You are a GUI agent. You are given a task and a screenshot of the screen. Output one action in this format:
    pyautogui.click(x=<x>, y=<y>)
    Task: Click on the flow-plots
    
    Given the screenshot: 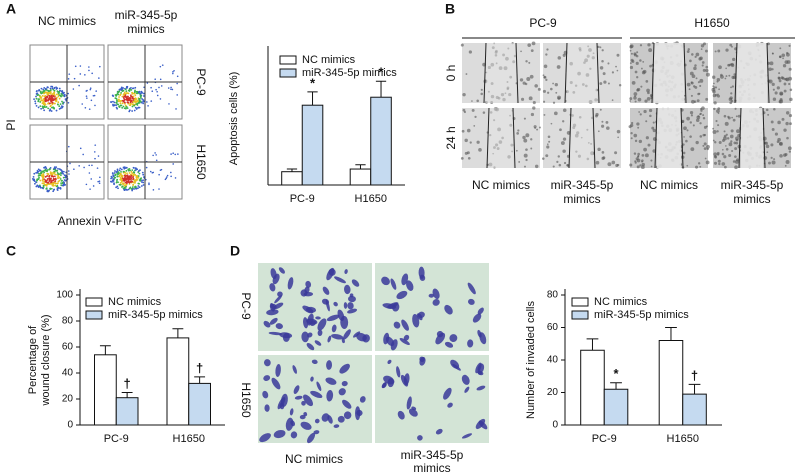 What is the action you would take?
    pyautogui.click(x=106, y=122)
    